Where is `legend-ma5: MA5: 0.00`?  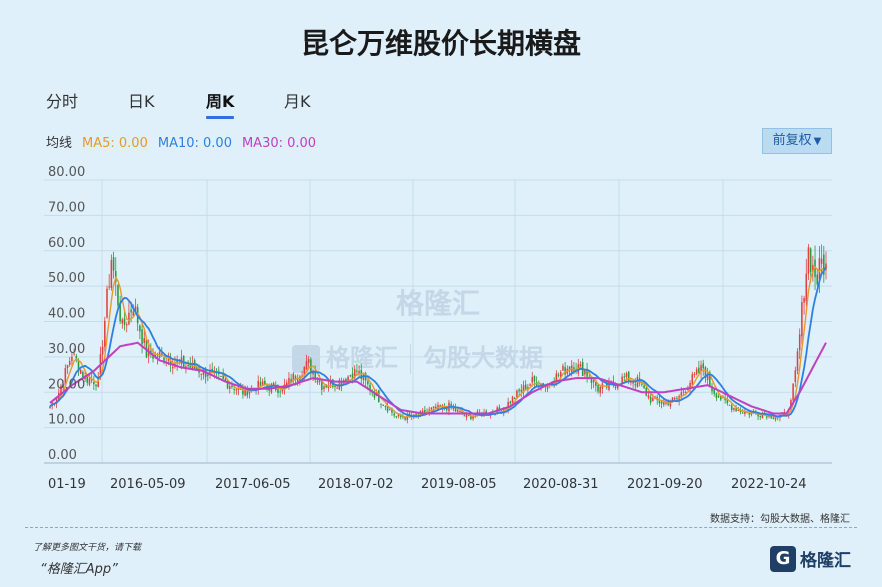
legend-ma5: MA5: 0.00 is located at coordinates (115, 143).